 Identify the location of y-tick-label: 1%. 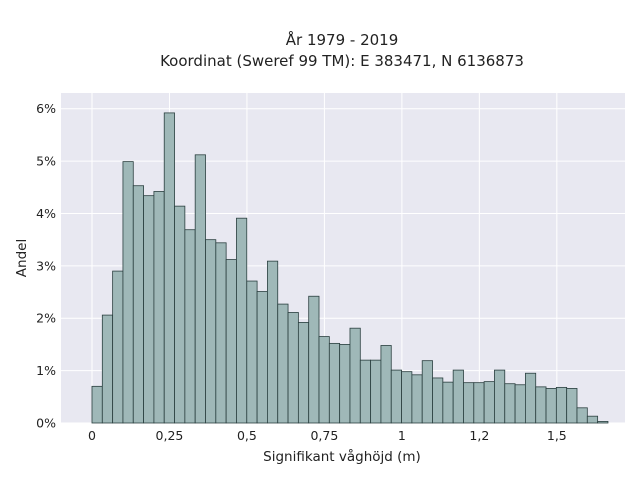
(46, 370).